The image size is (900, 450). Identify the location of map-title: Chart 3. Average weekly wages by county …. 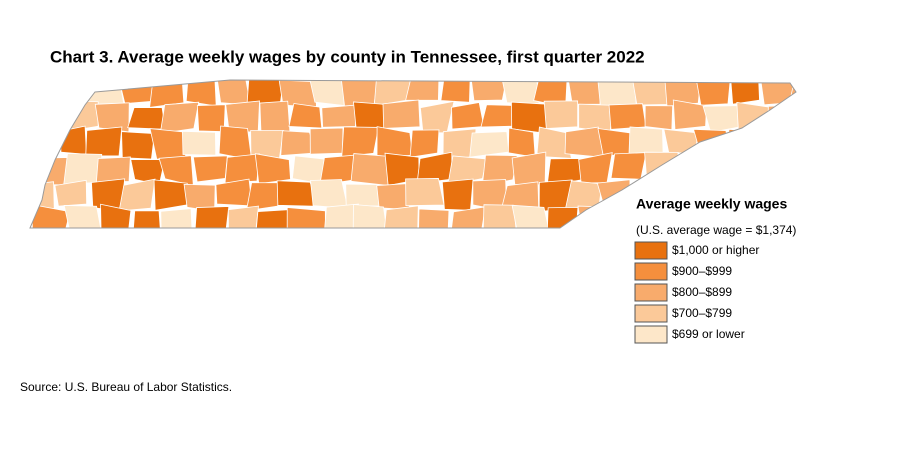
(347, 56).